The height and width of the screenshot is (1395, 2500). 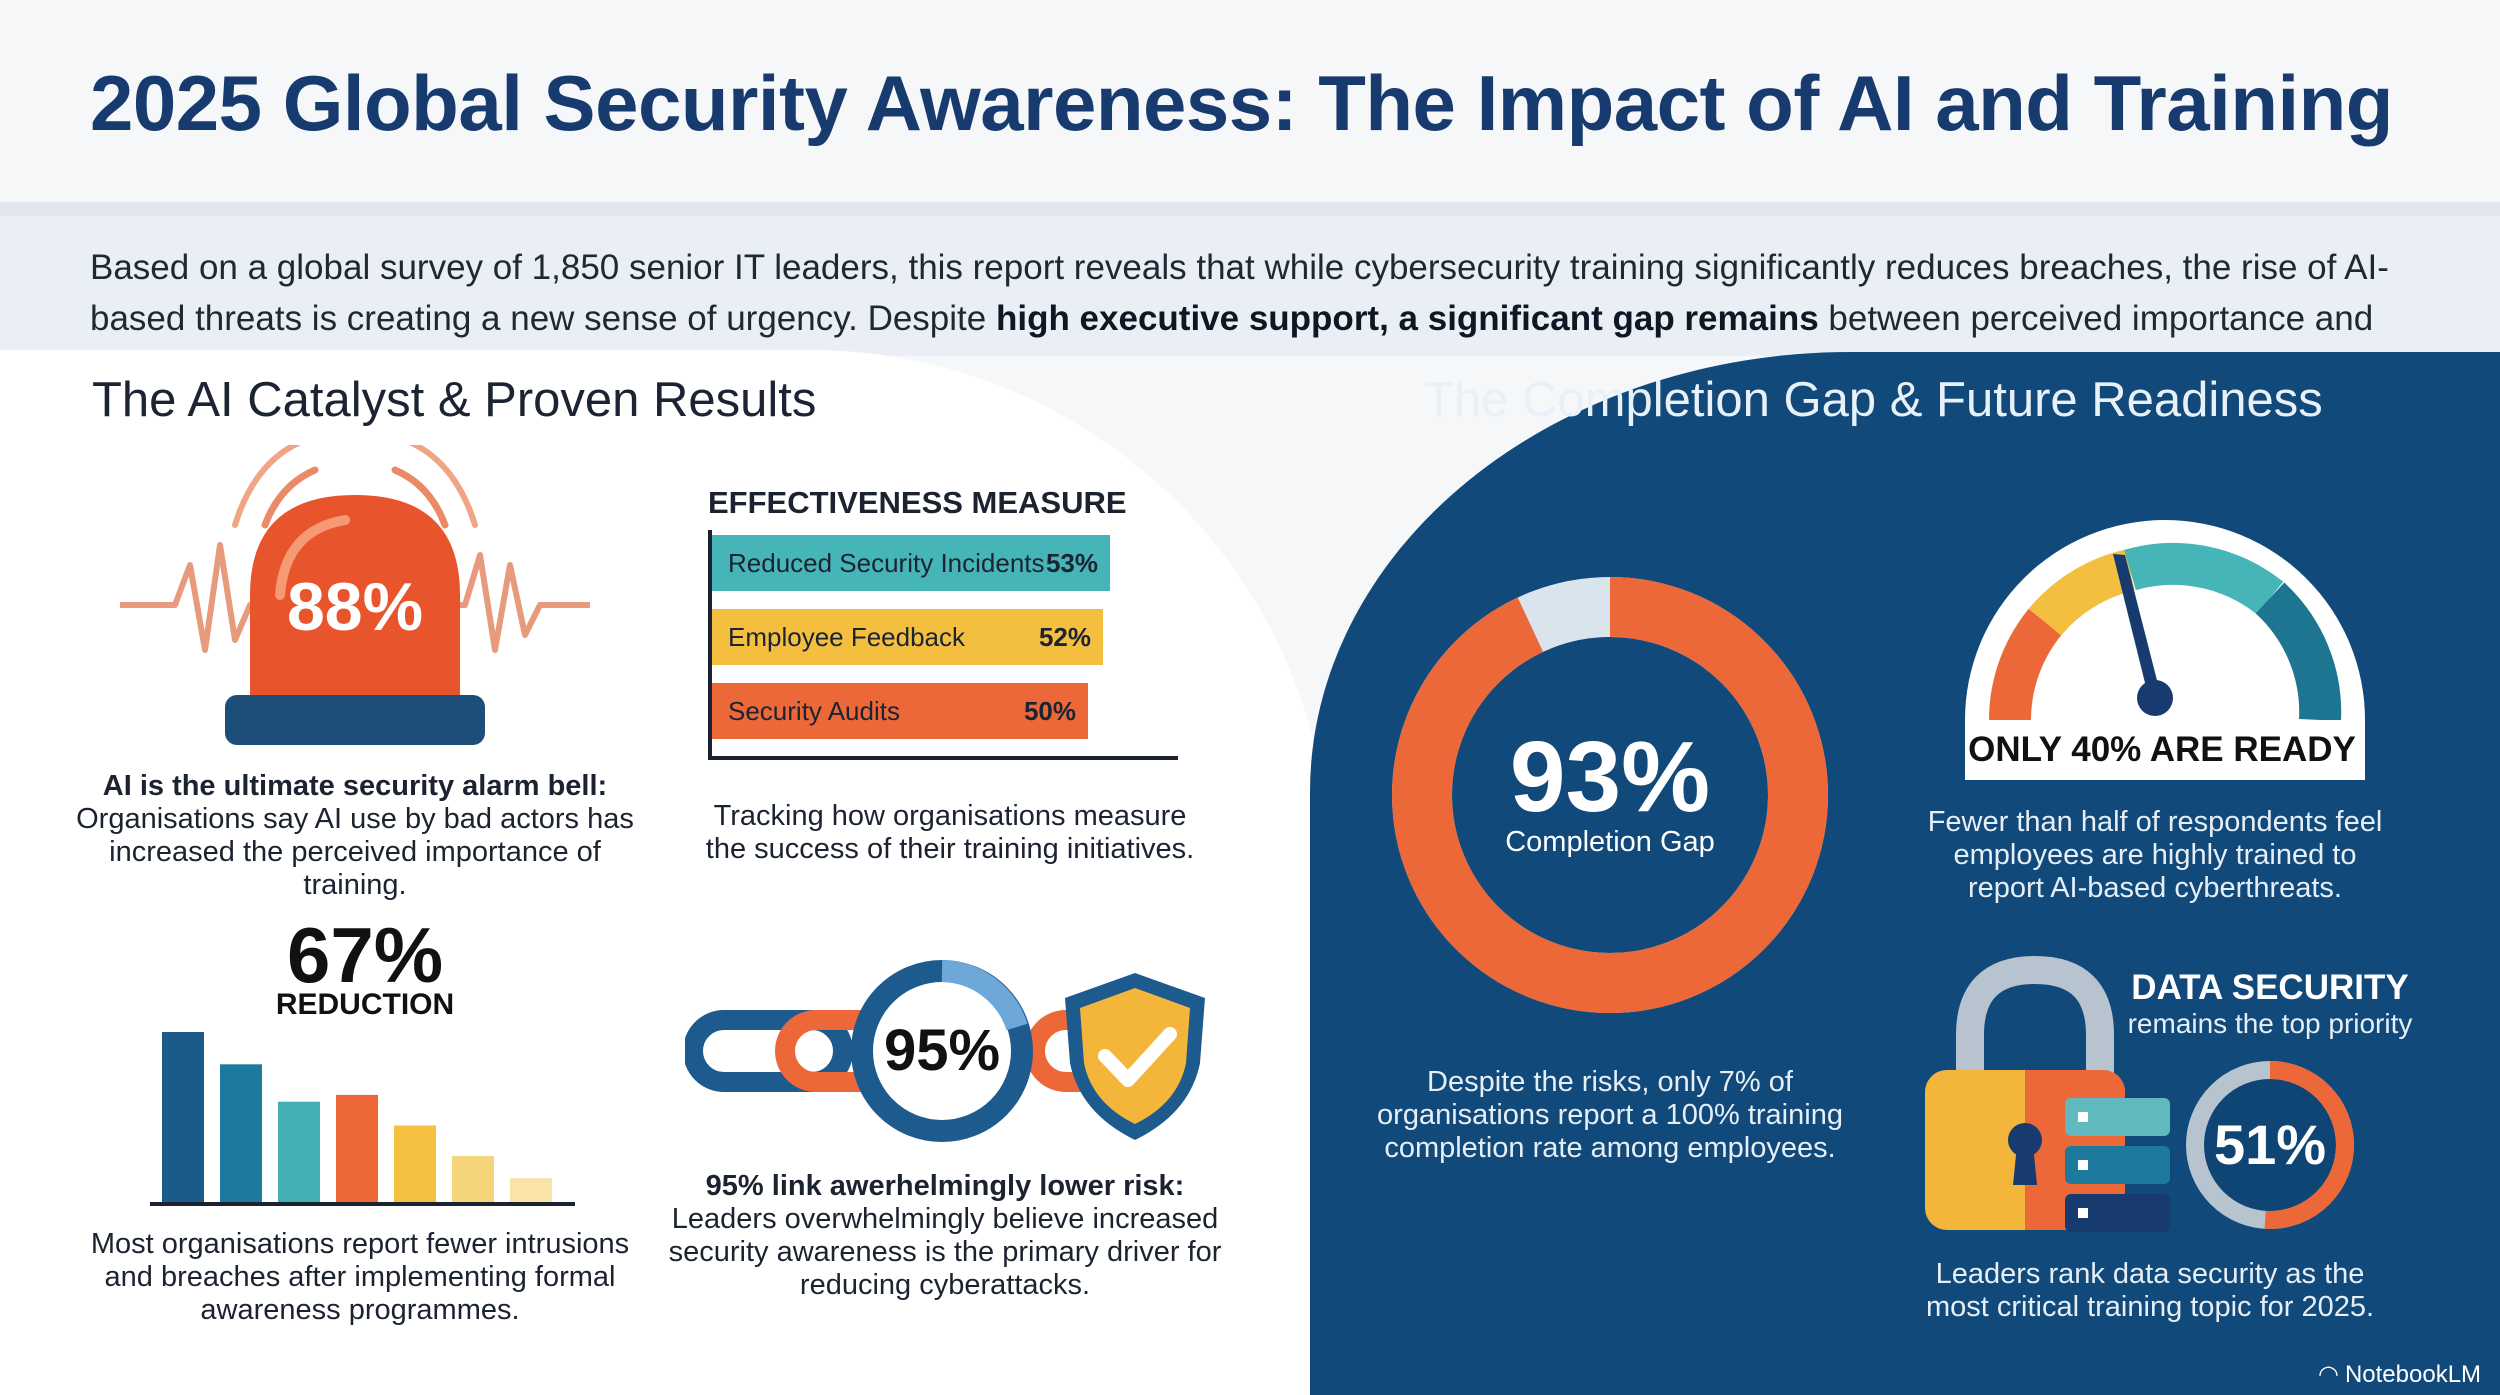 What do you see at coordinates (454, 400) in the screenshot?
I see `left-section-title: The AI Catalyst & Proven Results` at bounding box center [454, 400].